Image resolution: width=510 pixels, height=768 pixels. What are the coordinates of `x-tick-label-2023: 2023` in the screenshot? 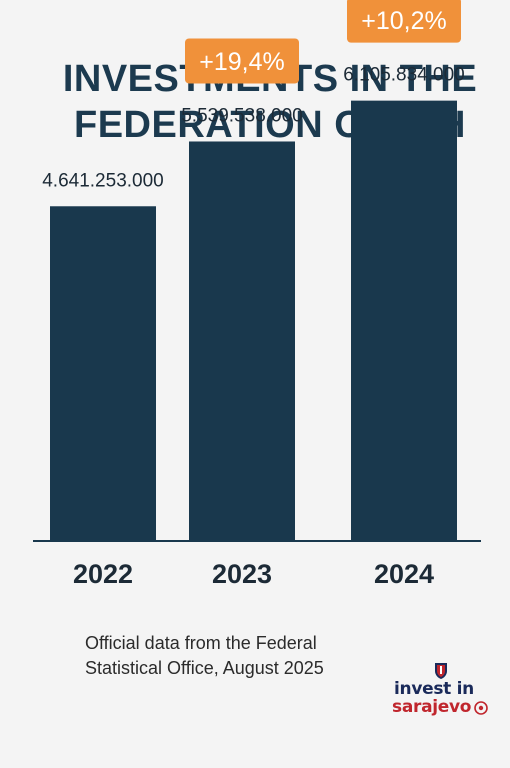 It's located at (242, 574).